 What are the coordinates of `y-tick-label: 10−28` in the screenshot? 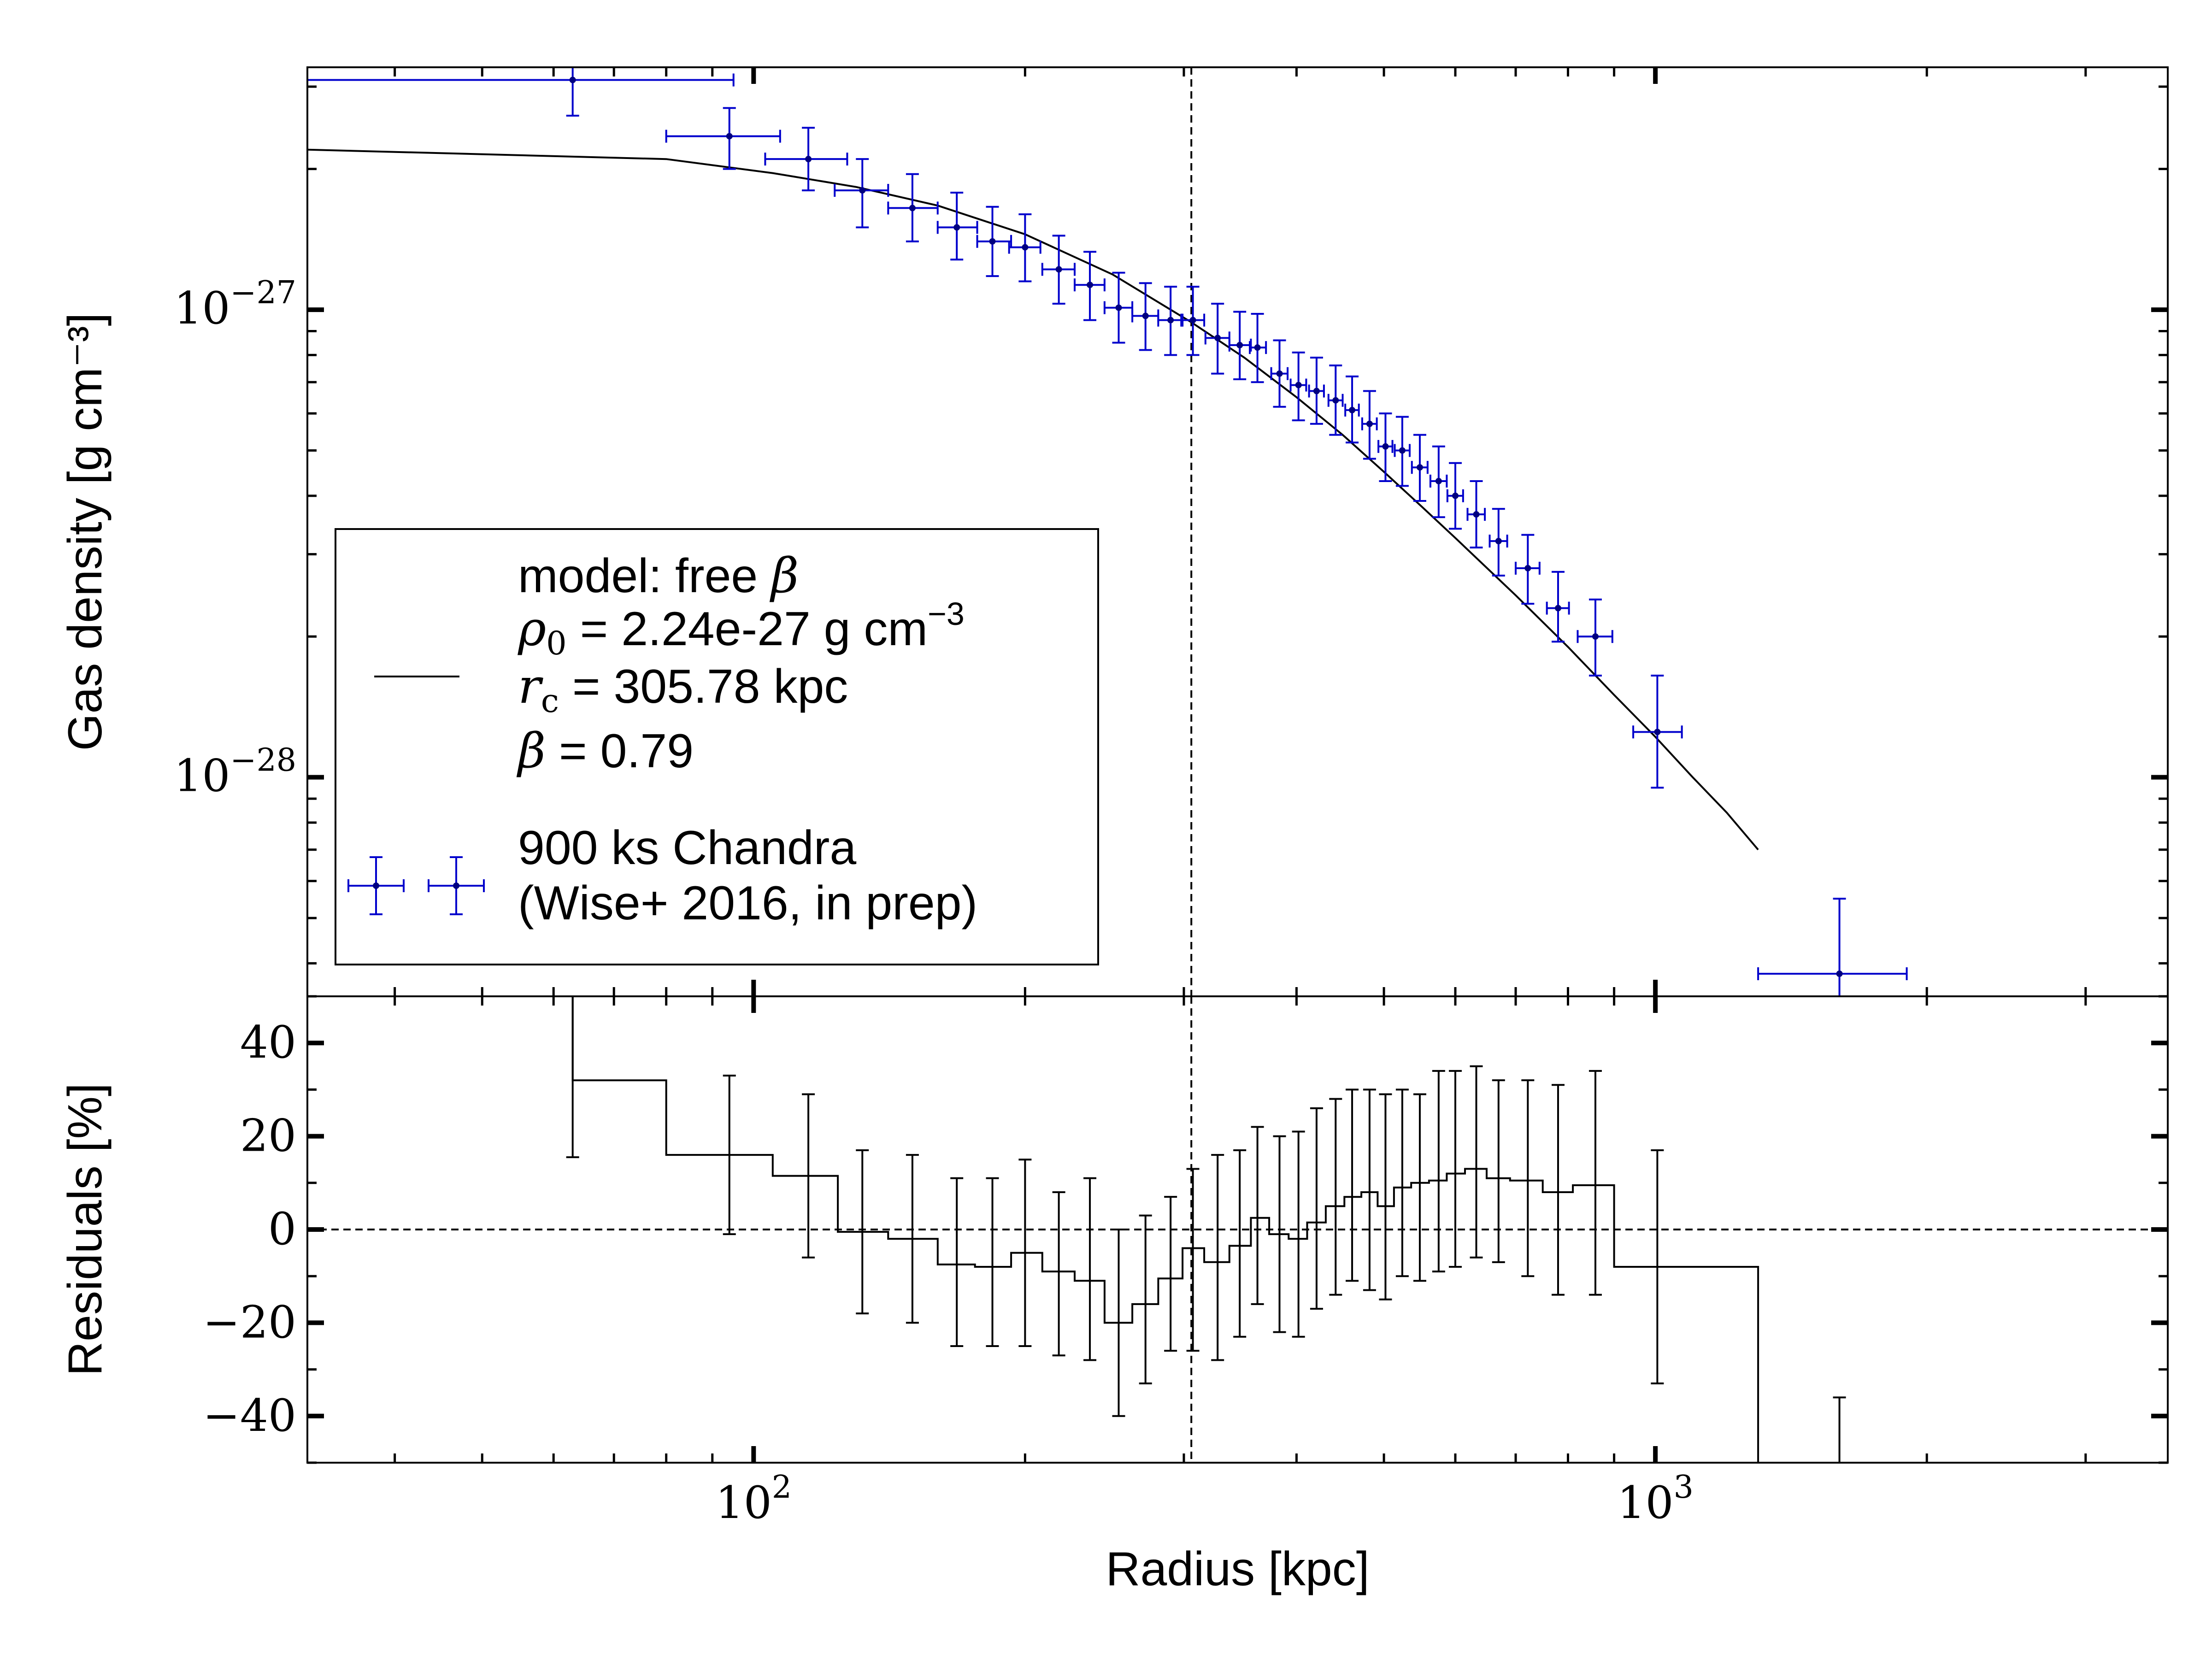 It's located at (235, 772).